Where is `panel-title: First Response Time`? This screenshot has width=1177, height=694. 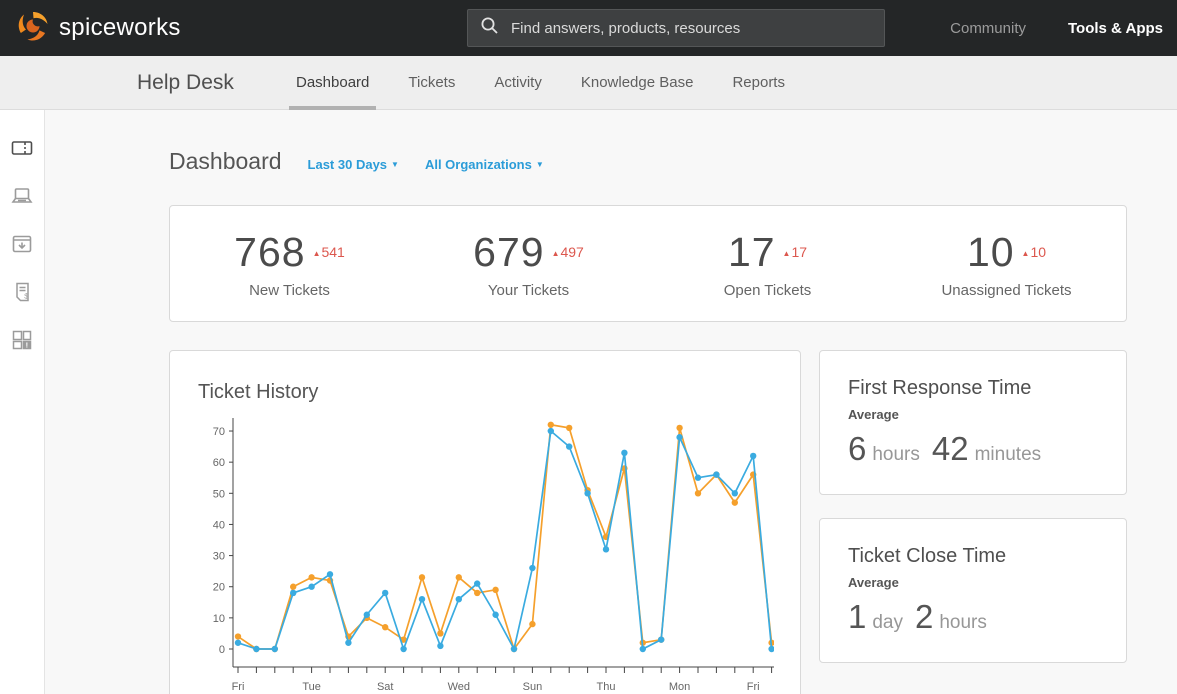
panel-title: First Response Time is located at coordinates (940, 388).